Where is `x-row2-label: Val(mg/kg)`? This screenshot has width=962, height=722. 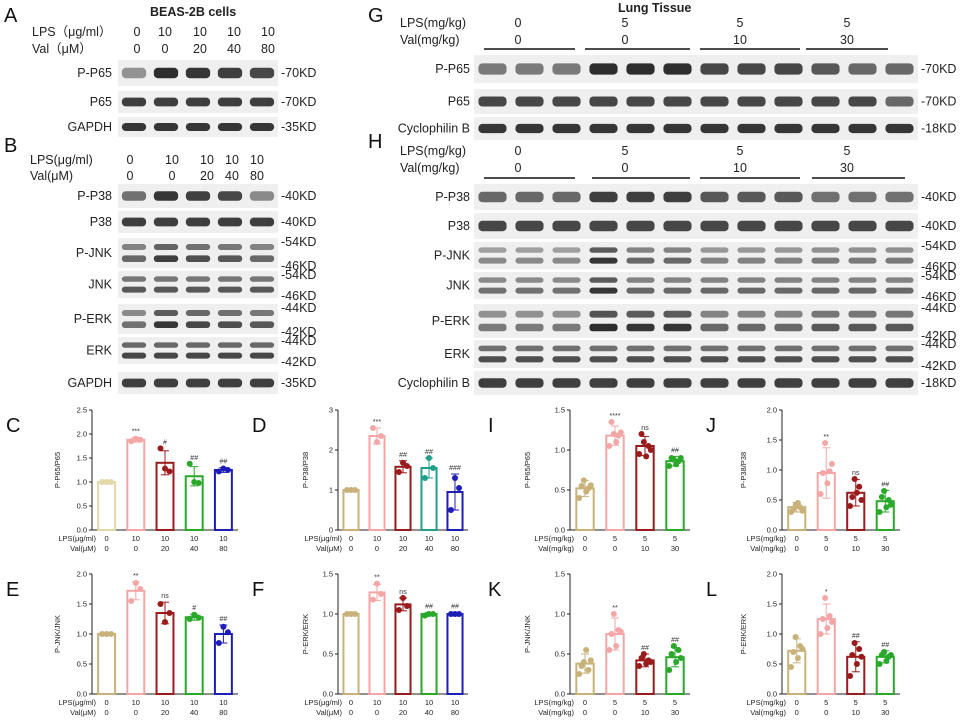 x-row2-label: Val(mg/kg) is located at coordinates (768, 548).